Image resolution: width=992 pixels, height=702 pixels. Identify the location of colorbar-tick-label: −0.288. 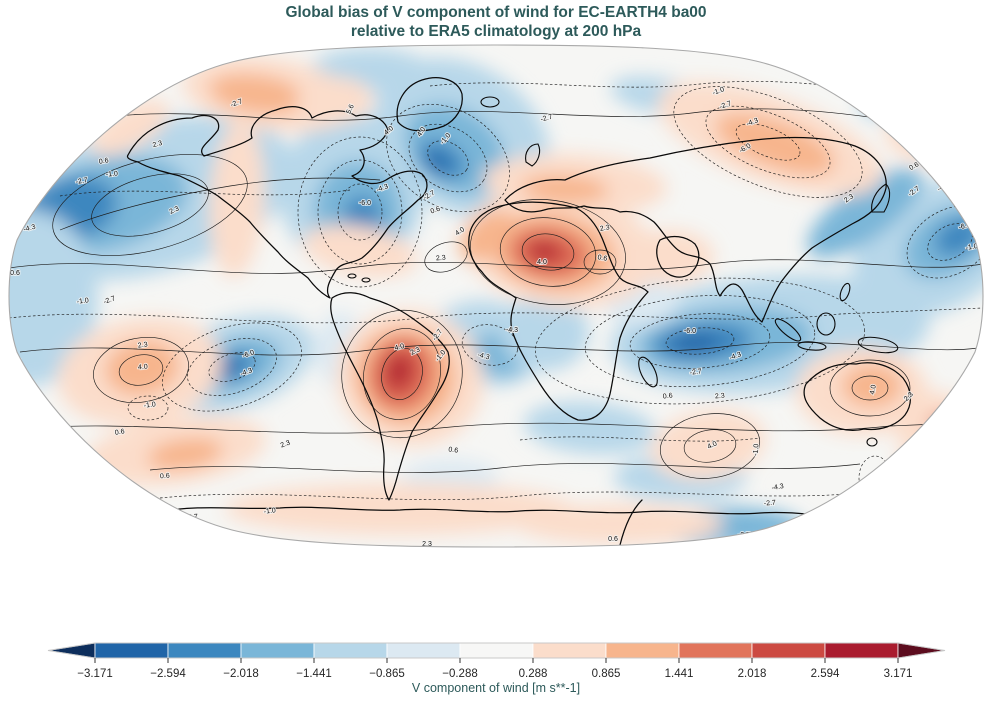
(460, 674).